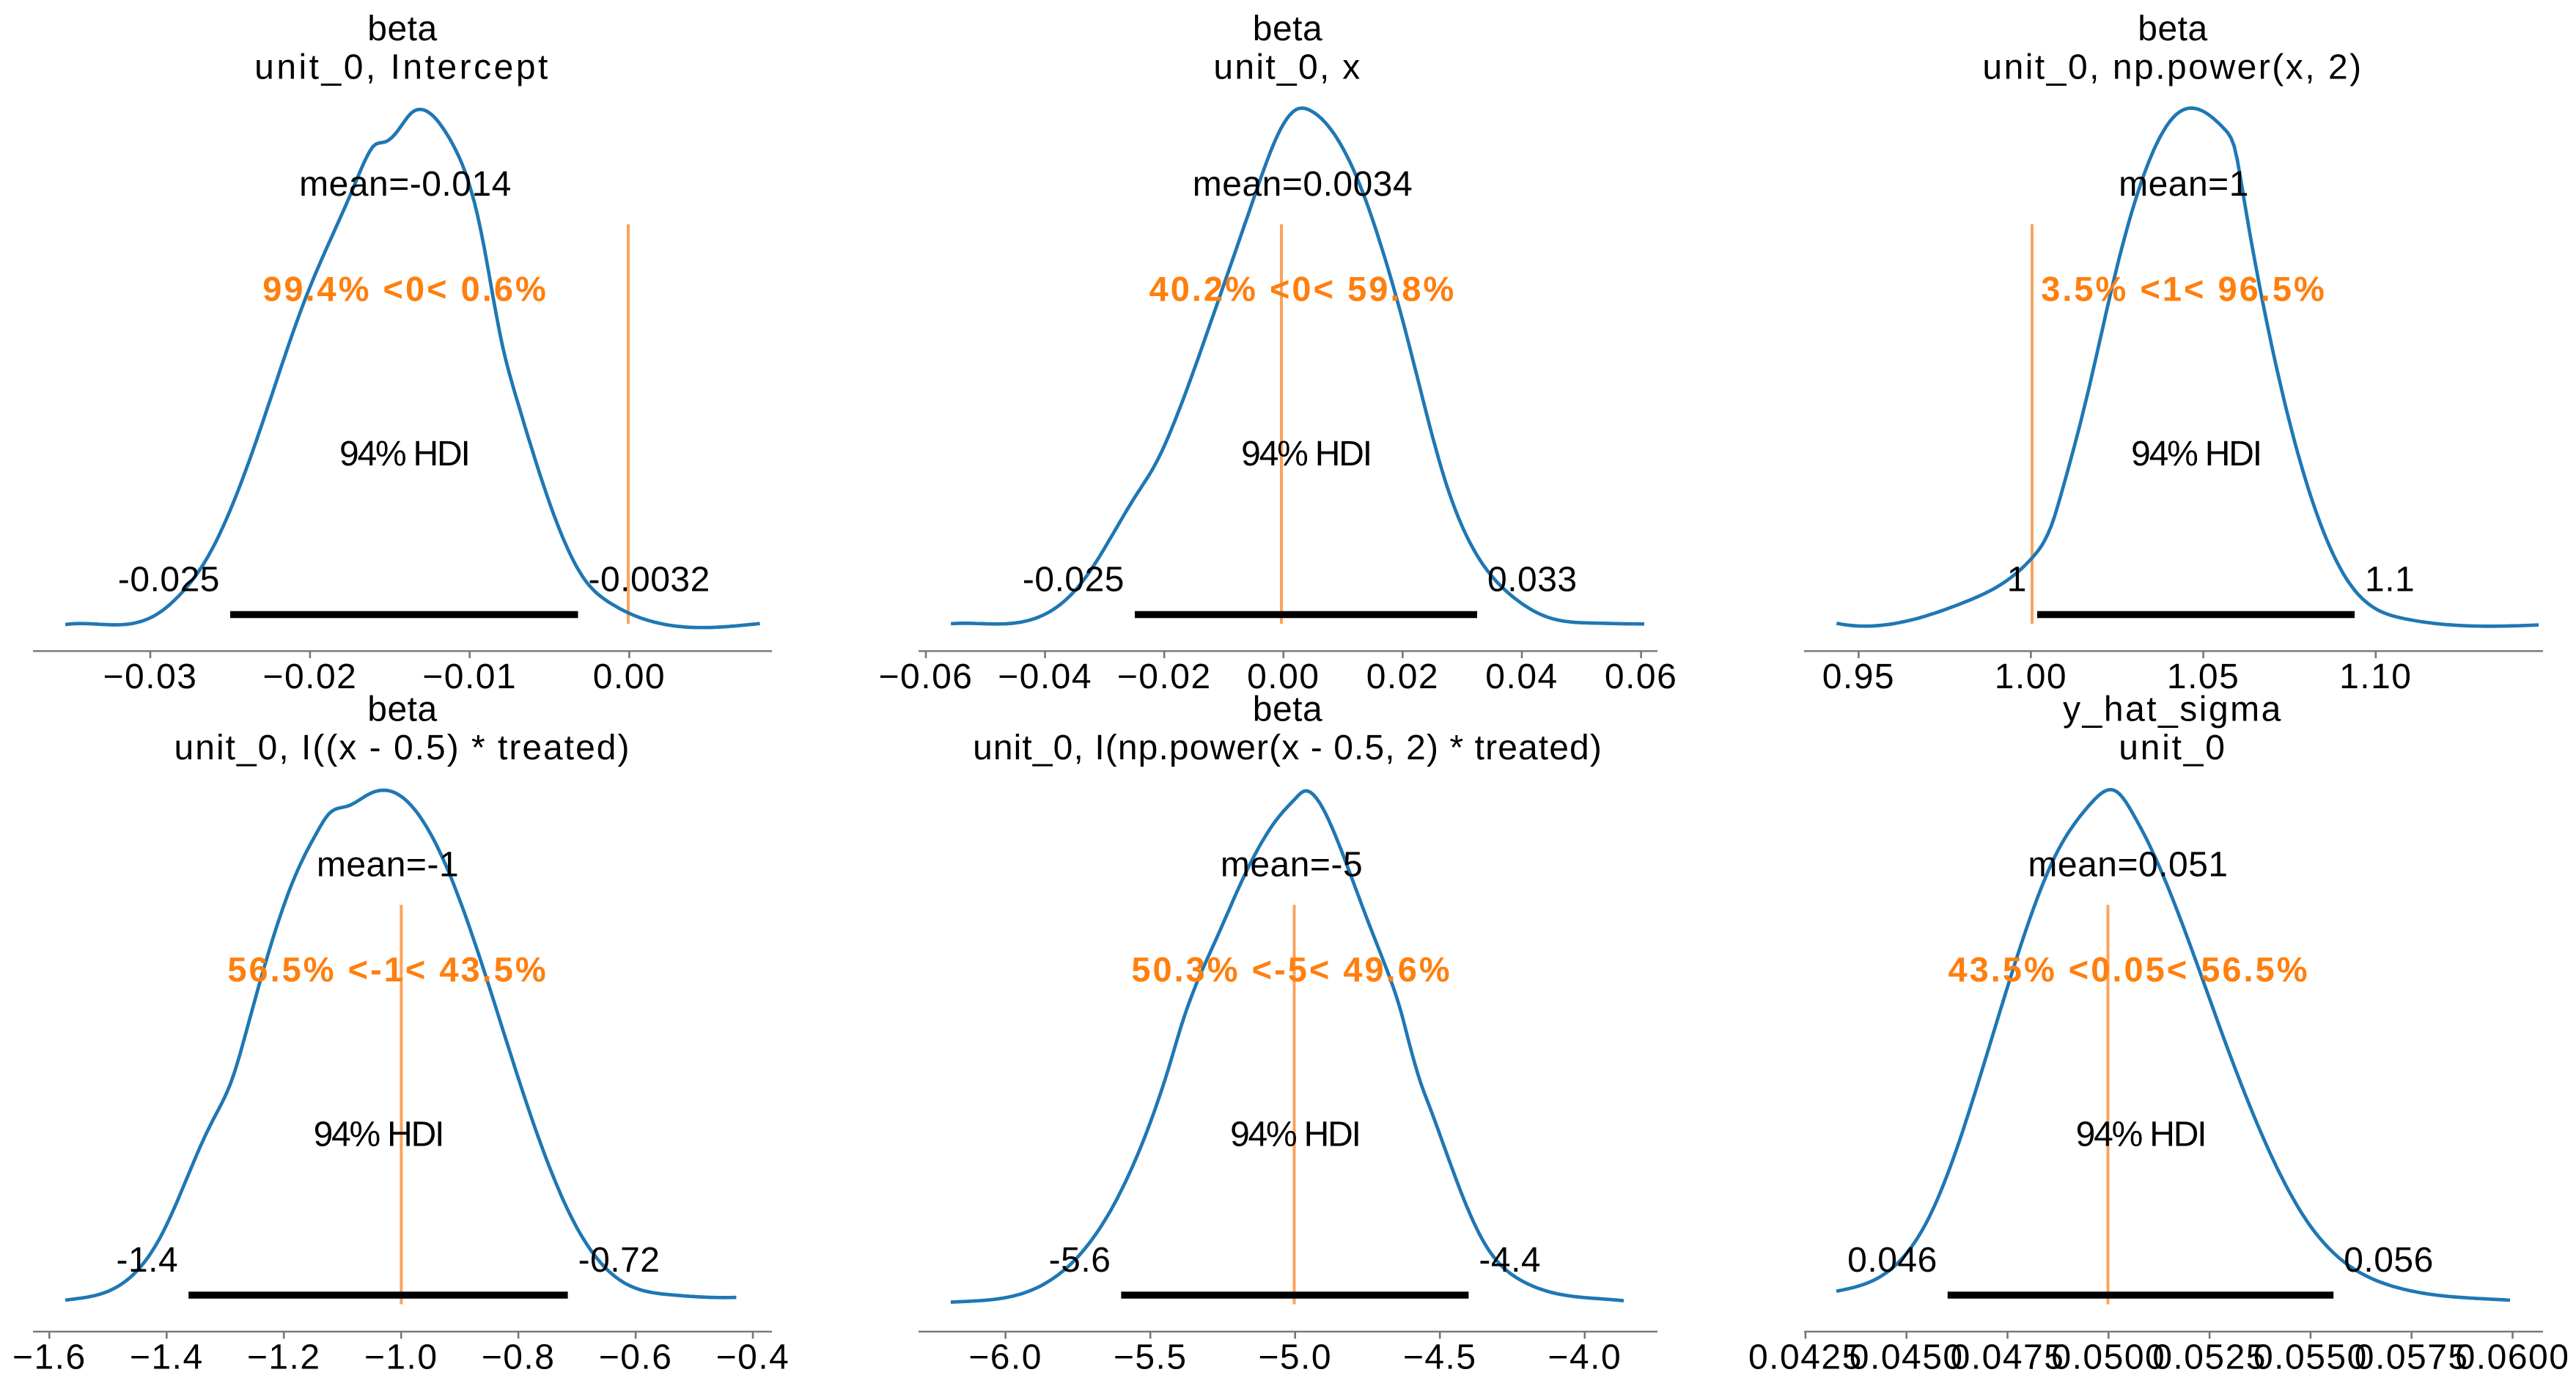 The width and height of the screenshot is (2576, 1386). I want to click on svg-text: 3.5% <1< 96.5%, so click(2184, 289).